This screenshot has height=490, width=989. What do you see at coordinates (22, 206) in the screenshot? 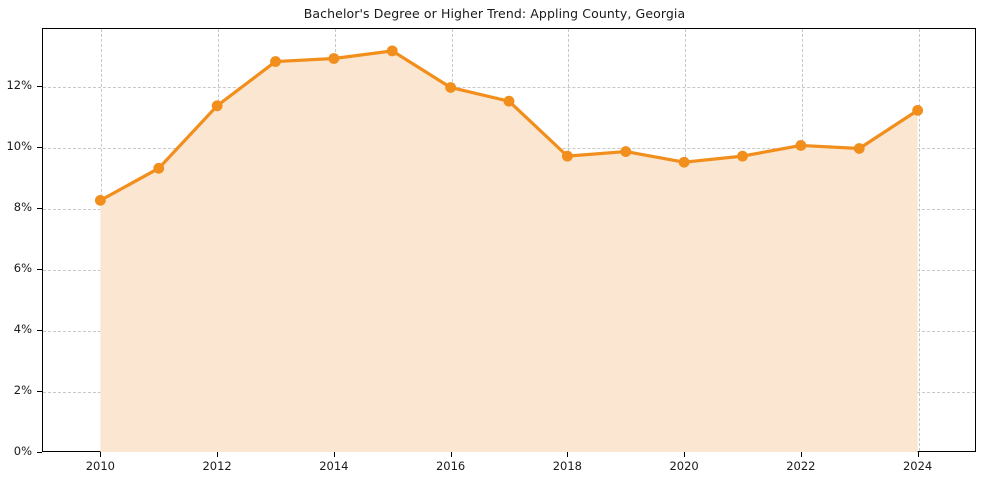
I see `y-tick-label: 8%` at bounding box center [22, 206].